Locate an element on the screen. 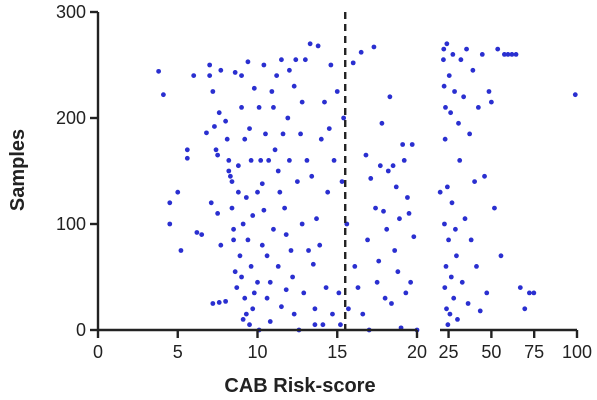 The image size is (597, 400). y-ticks: 0 100 200 300 is located at coordinates (77, 171).